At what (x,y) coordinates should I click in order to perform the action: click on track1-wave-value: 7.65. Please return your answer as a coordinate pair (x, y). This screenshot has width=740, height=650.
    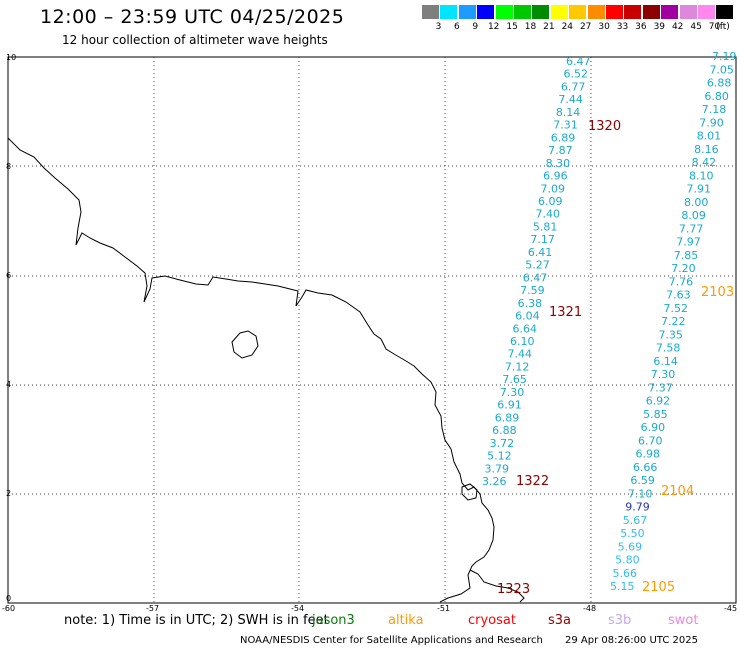
    Looking at the image, I should click on (514, 379).